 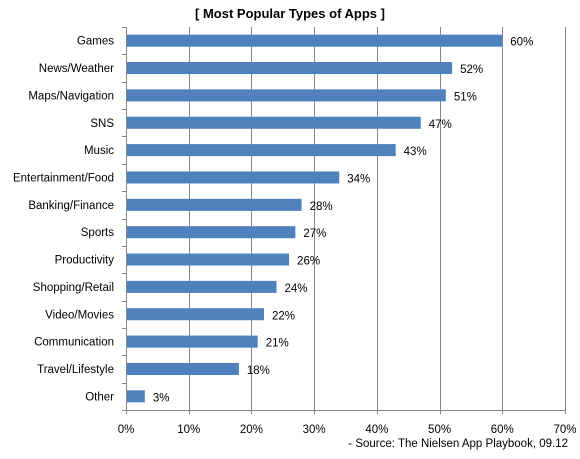 What do you see at coordinates (251, 430) in the screenshot?
I see `x-tick-label: 20%` at bounding box center [251, 430].